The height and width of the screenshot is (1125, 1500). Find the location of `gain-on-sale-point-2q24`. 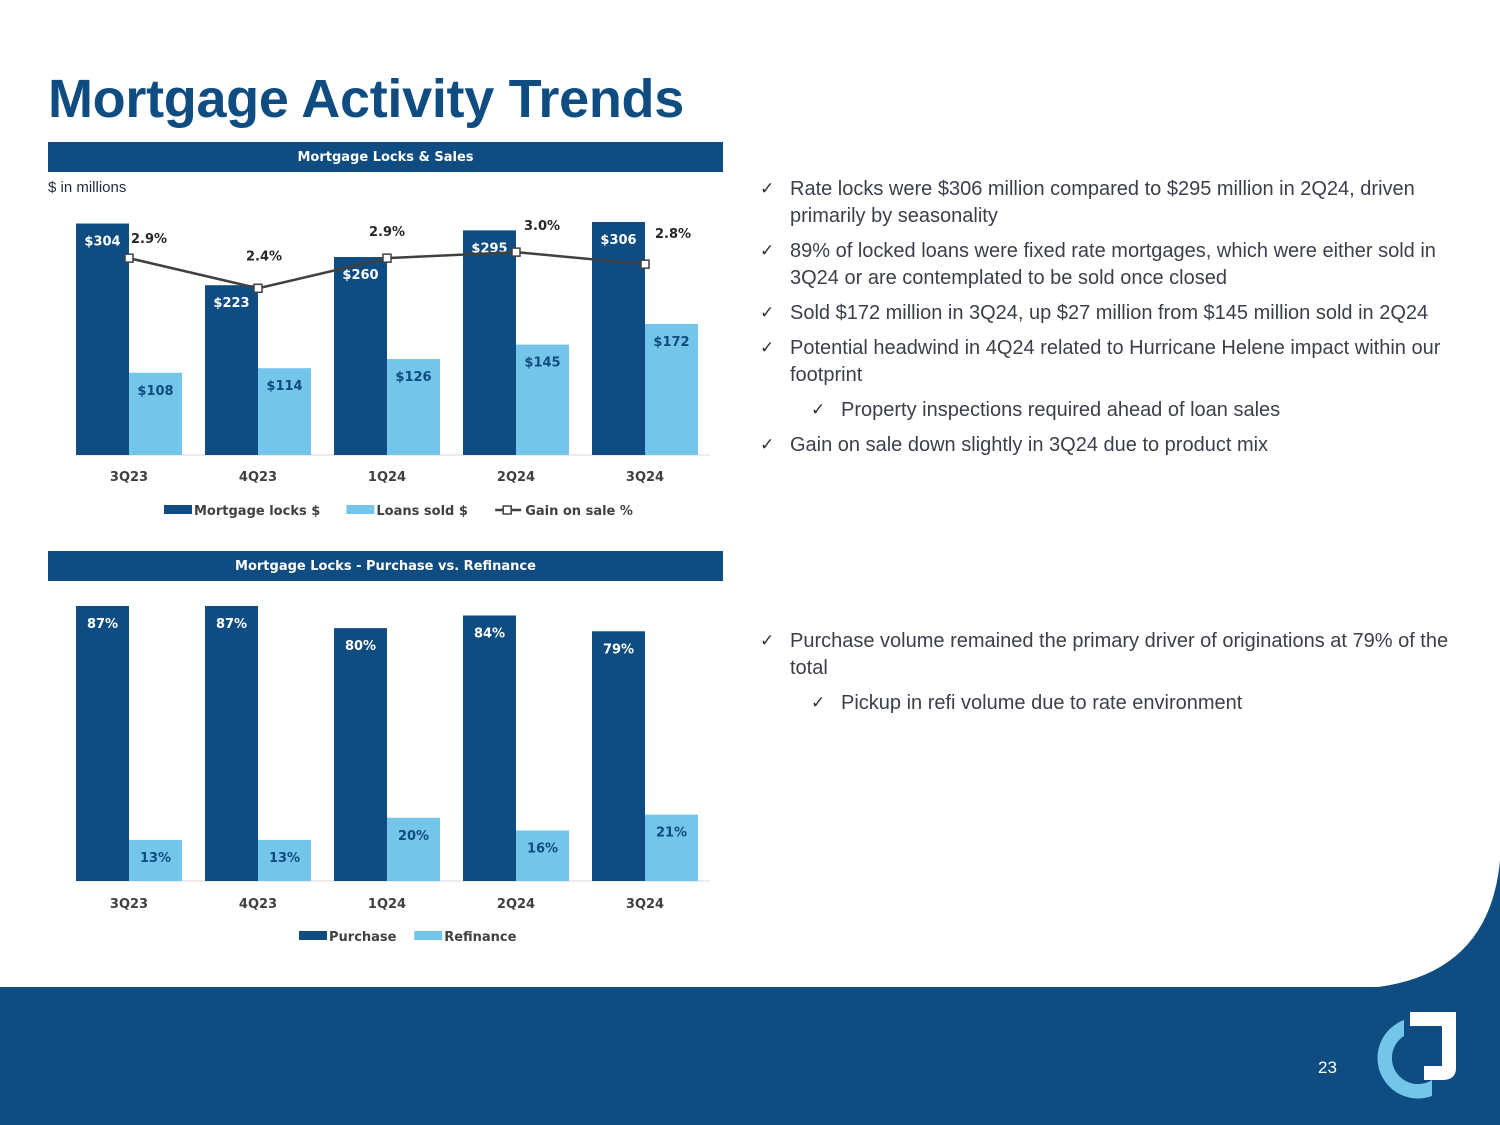

gain-on-sale-point-2q24 is located at coordinates (516, 252).